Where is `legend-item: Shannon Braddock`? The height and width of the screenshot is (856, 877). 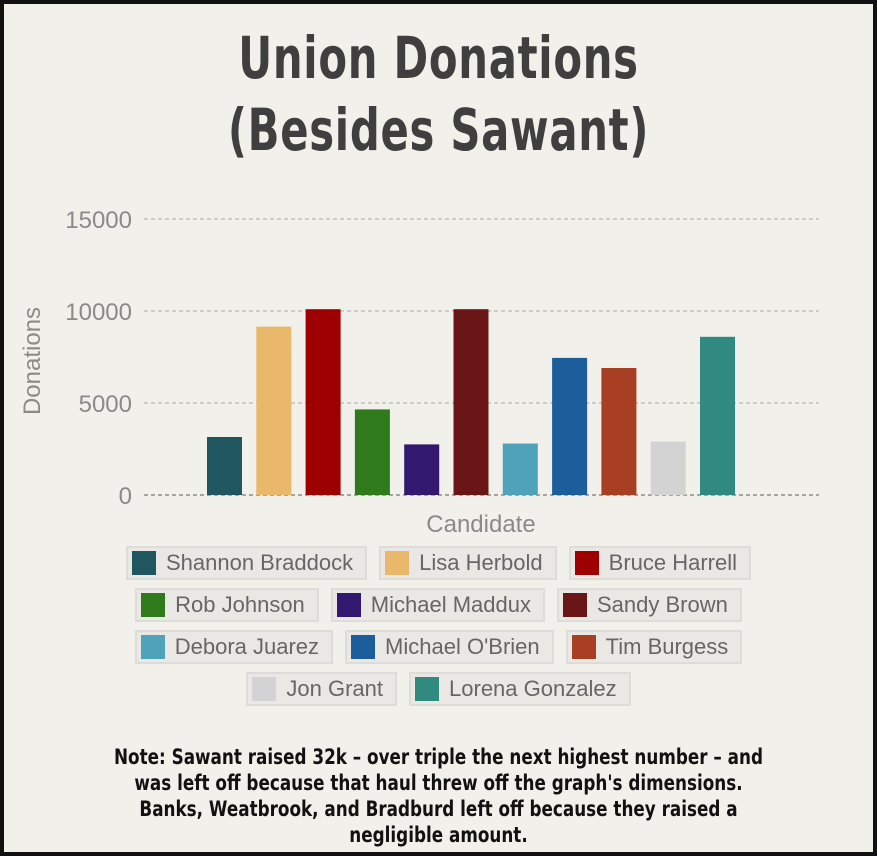 legend-item: Shannon Braddock is located at coordinates (246, 563).